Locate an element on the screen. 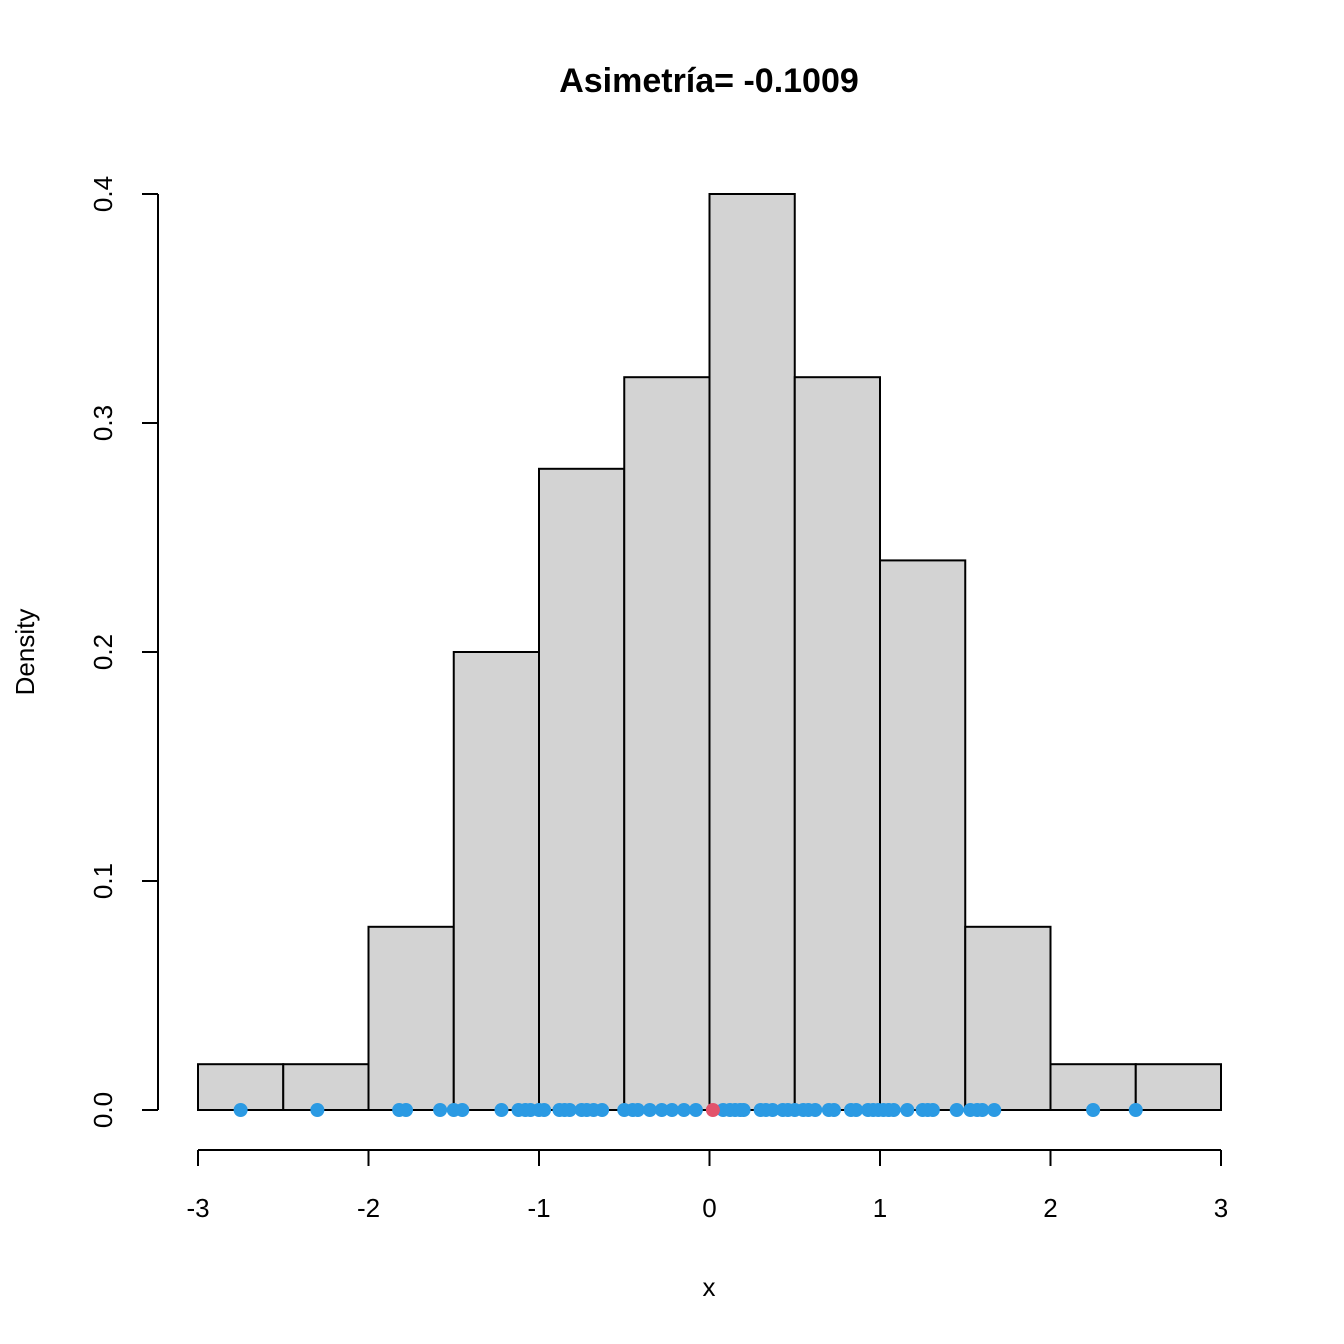 This screenshot has height=1344, width=1344. x-tick-label: 0 is located at coordinates (709, 1208).